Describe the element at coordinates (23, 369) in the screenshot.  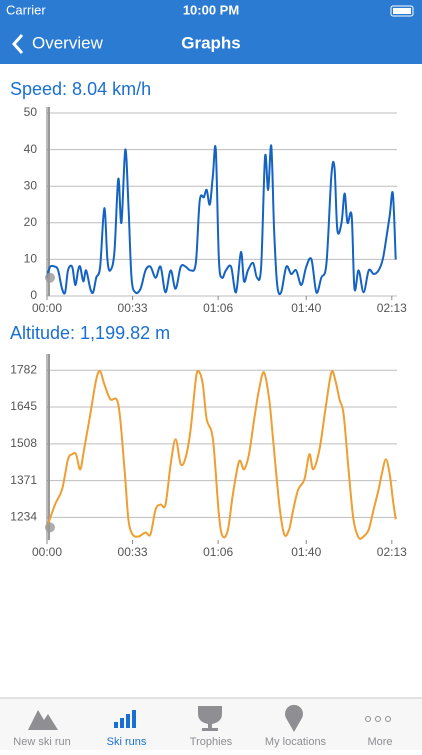
I see `y-tick-label: 1782` at that location.